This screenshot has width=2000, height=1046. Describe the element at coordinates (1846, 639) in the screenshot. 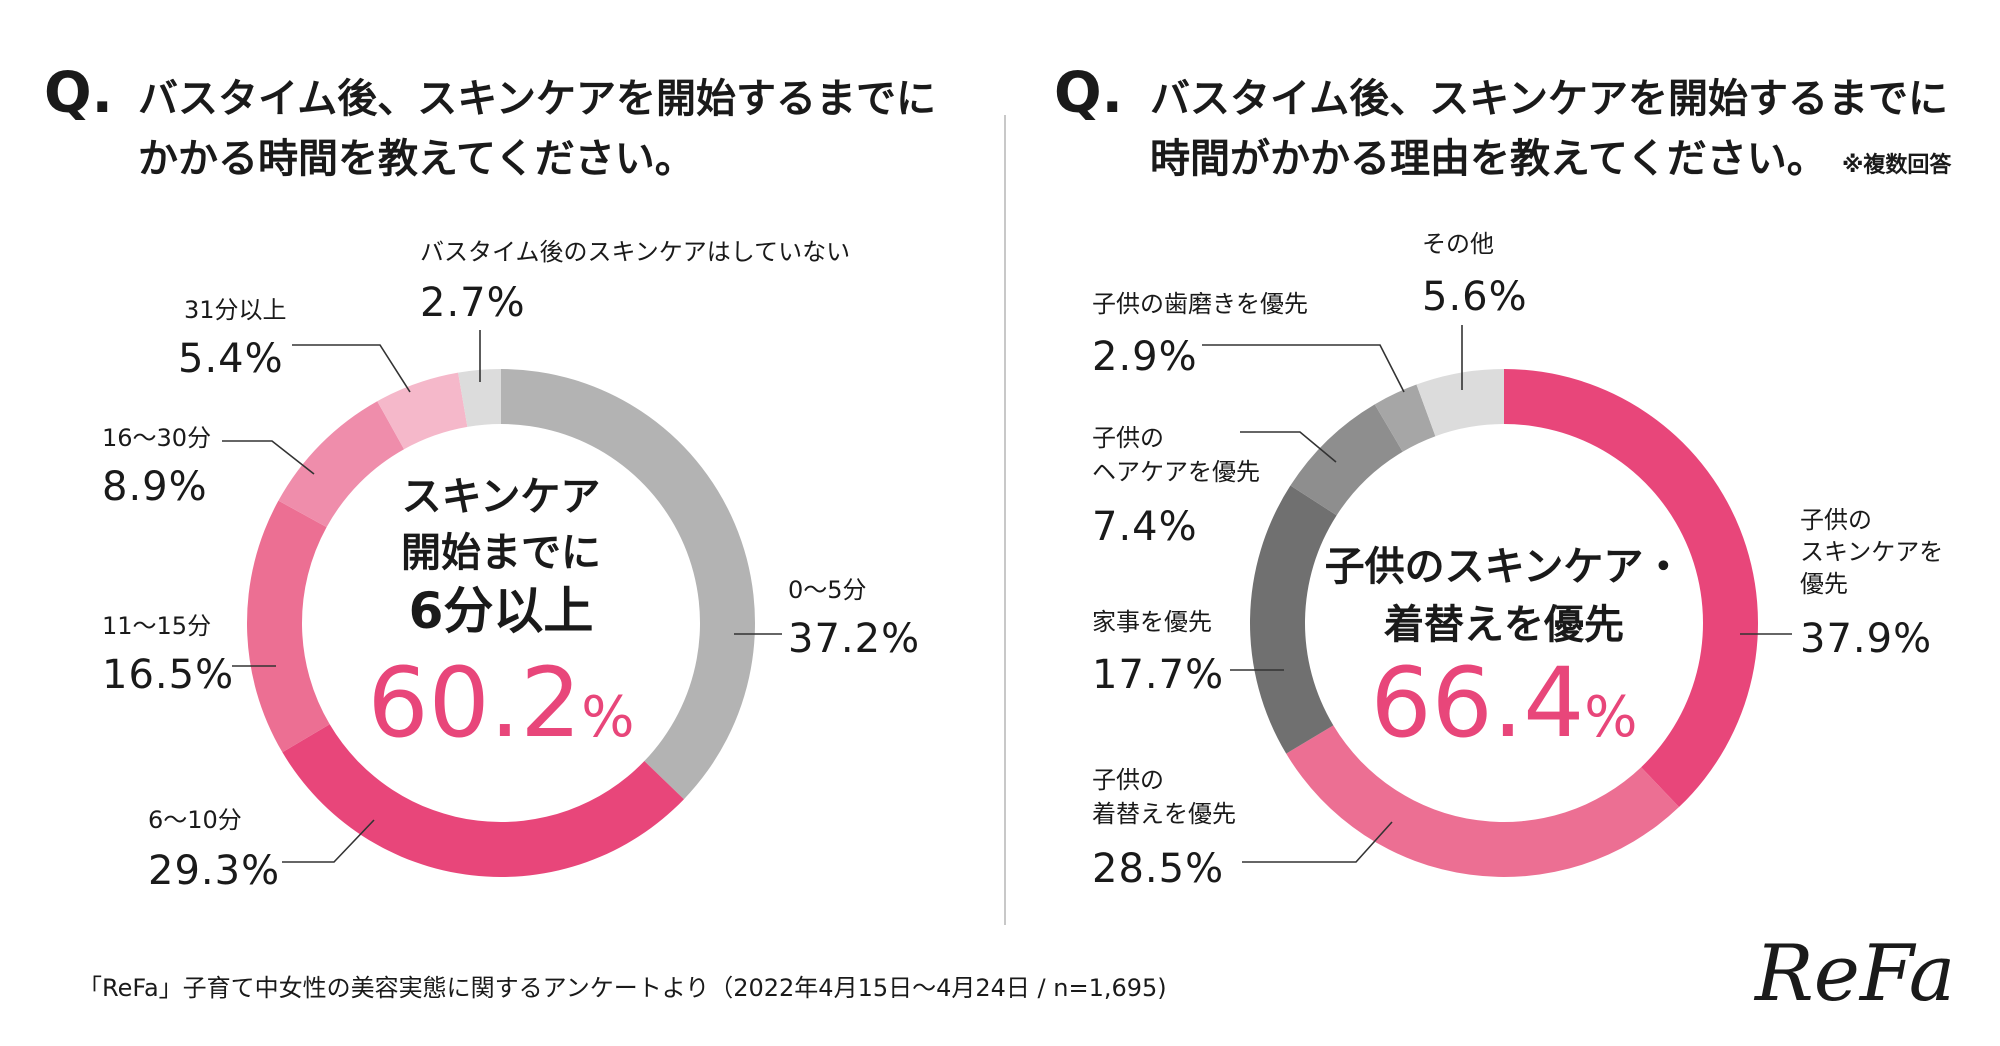

I see `label-value-number: 37.9` at that location.